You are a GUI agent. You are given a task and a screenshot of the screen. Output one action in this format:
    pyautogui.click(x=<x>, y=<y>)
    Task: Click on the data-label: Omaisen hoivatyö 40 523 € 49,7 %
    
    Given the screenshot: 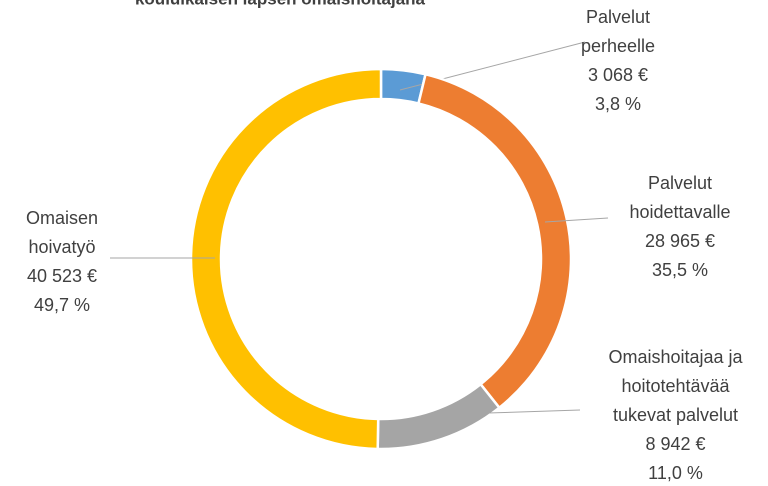 What is the action you would take?
    pyautogui.click(x=62, y=262)
    